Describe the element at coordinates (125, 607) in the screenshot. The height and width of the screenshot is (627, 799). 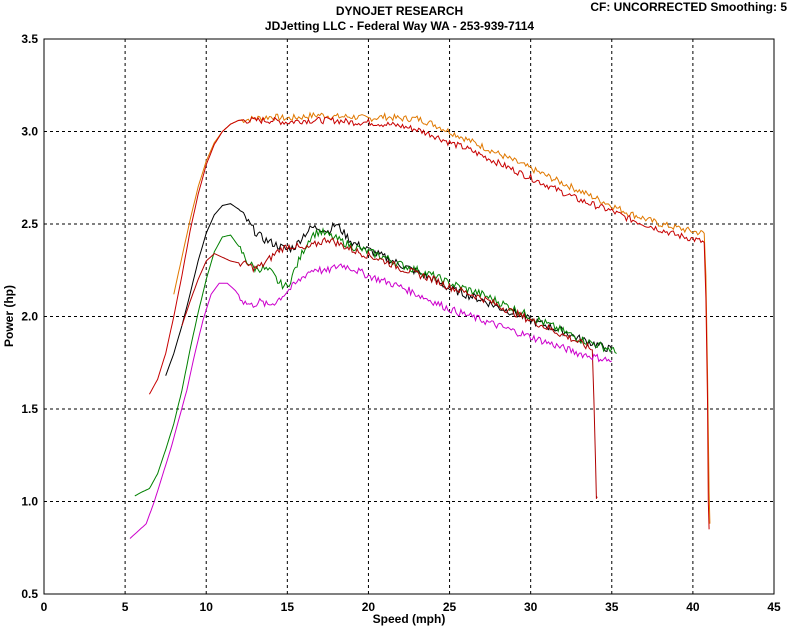
I see `x-tick-label: 5` at that location.